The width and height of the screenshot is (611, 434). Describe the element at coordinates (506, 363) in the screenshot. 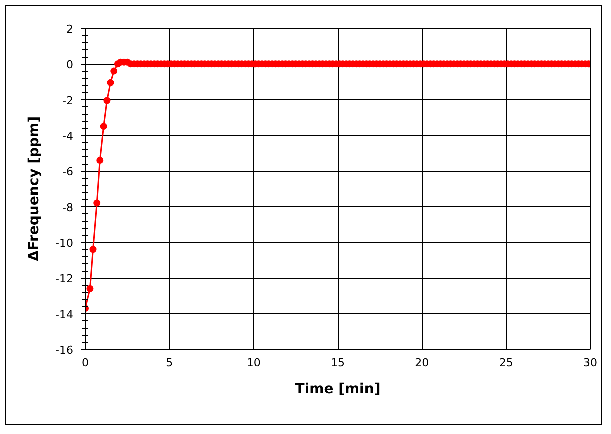

I see `x-tick-label: 25` at that location.